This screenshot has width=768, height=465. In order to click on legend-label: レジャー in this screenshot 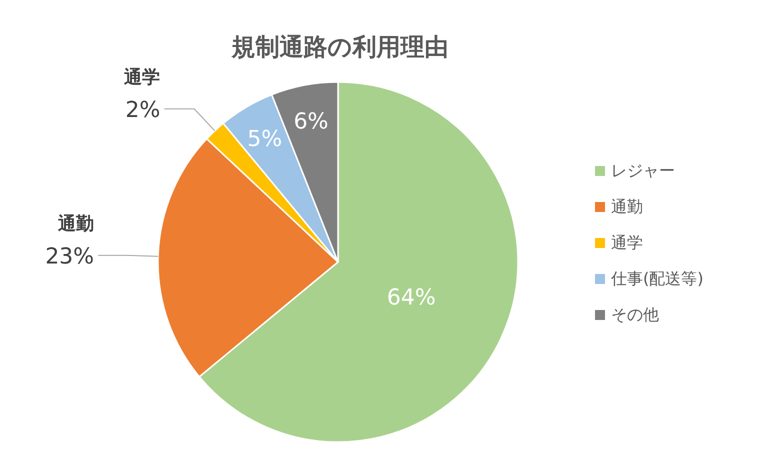, I will do `click(643, 170)`.